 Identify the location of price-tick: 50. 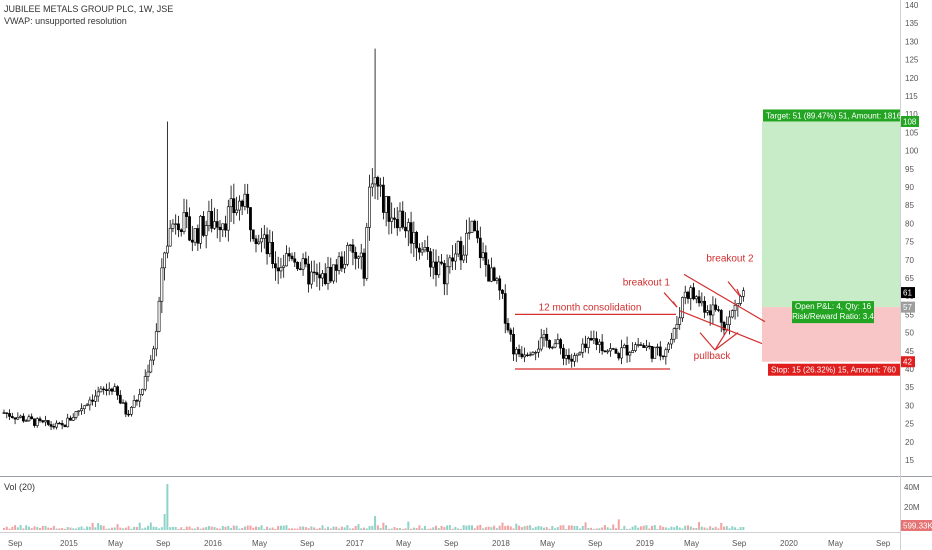
(909, 333).